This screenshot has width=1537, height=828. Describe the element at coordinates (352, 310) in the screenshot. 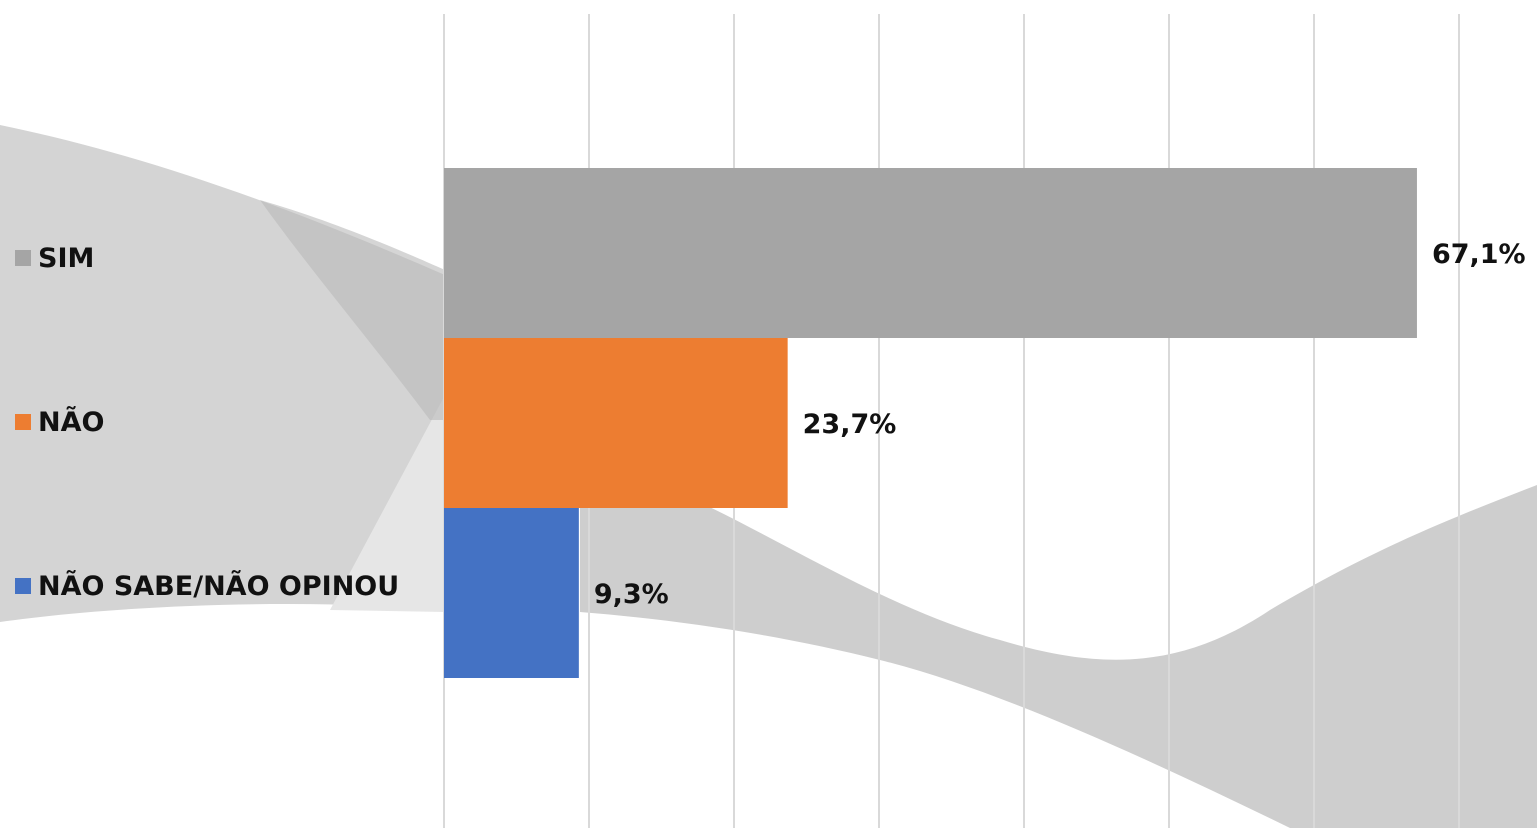

I see `background-swoosh-dark` at that location.